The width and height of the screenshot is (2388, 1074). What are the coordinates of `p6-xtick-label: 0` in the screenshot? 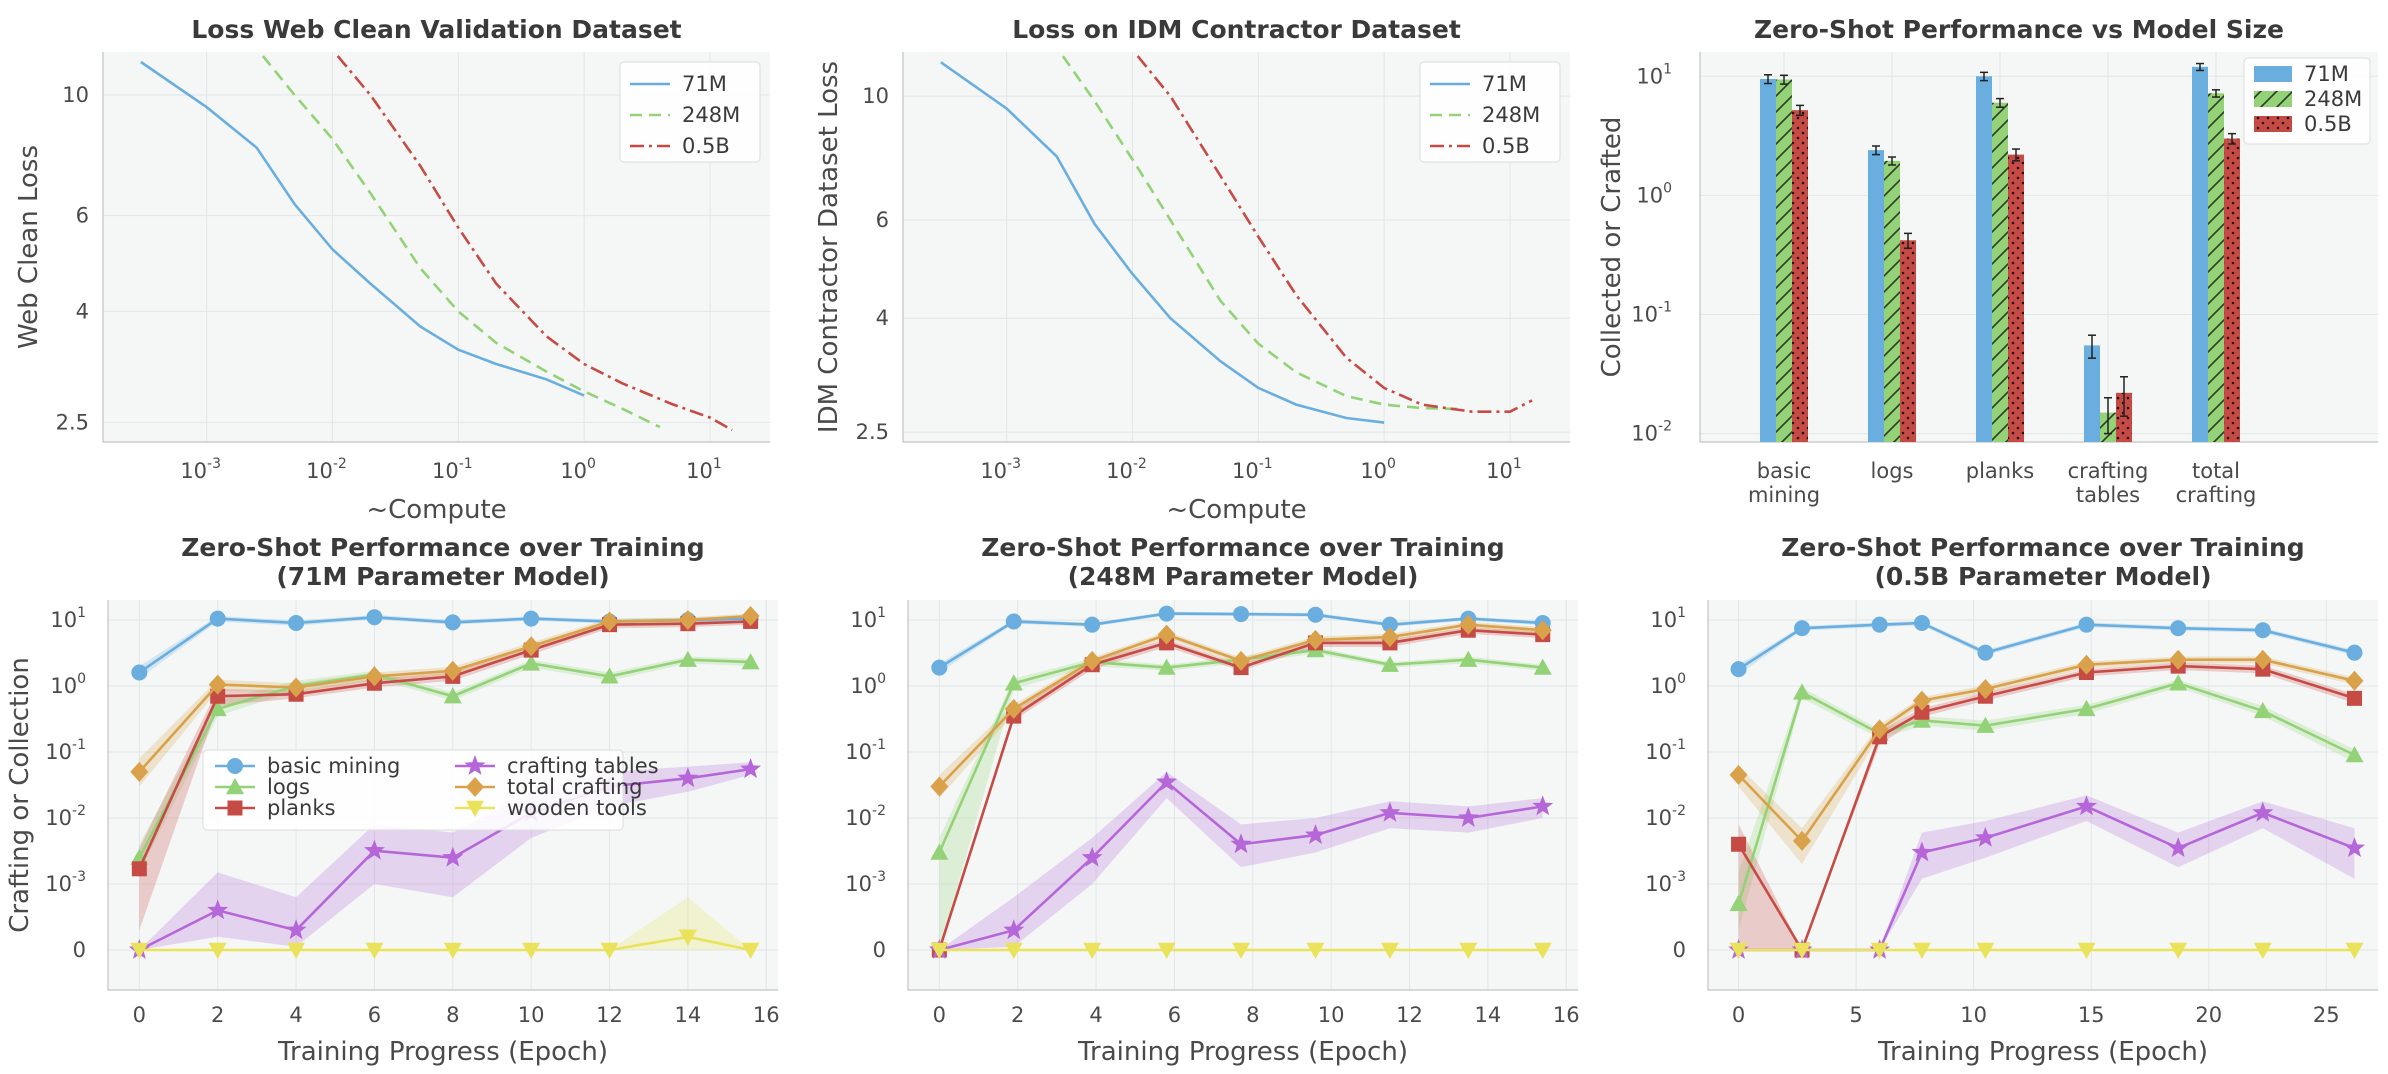 It's located at (1738, 1015).